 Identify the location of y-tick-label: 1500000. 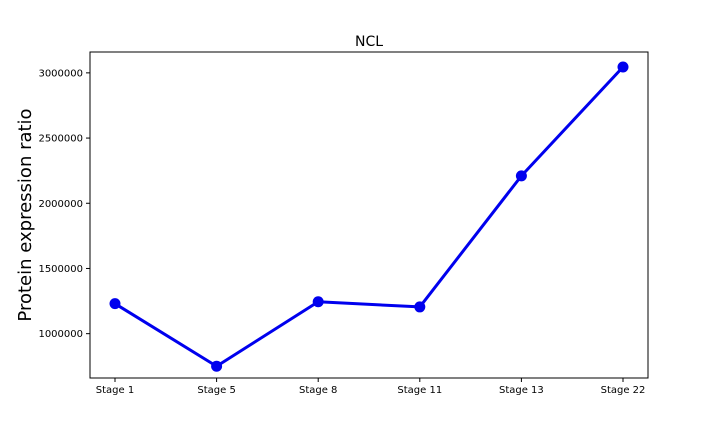
(60, 269).